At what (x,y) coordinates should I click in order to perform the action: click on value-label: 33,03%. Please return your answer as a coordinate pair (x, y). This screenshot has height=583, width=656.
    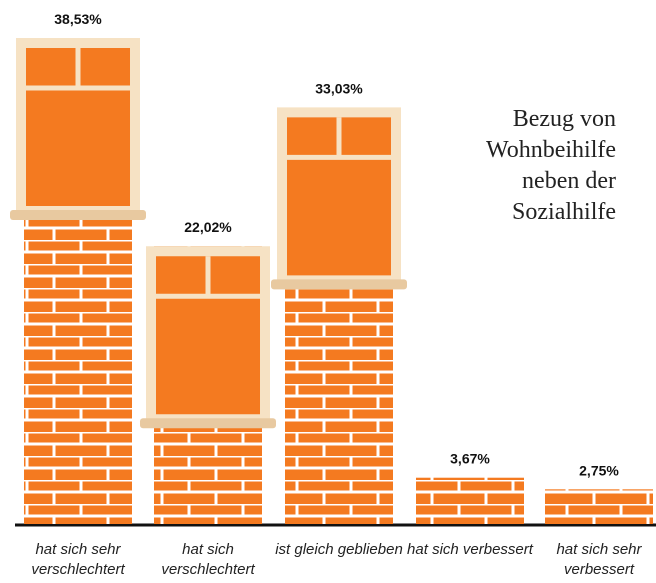
    Looking at the image, I should click on (339, 88).